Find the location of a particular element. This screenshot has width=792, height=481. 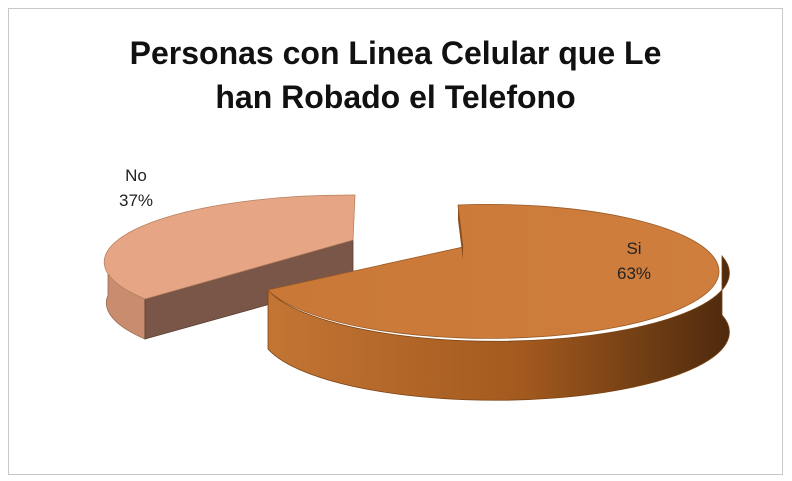

slice-no-top is located at coordinates (229, 247).